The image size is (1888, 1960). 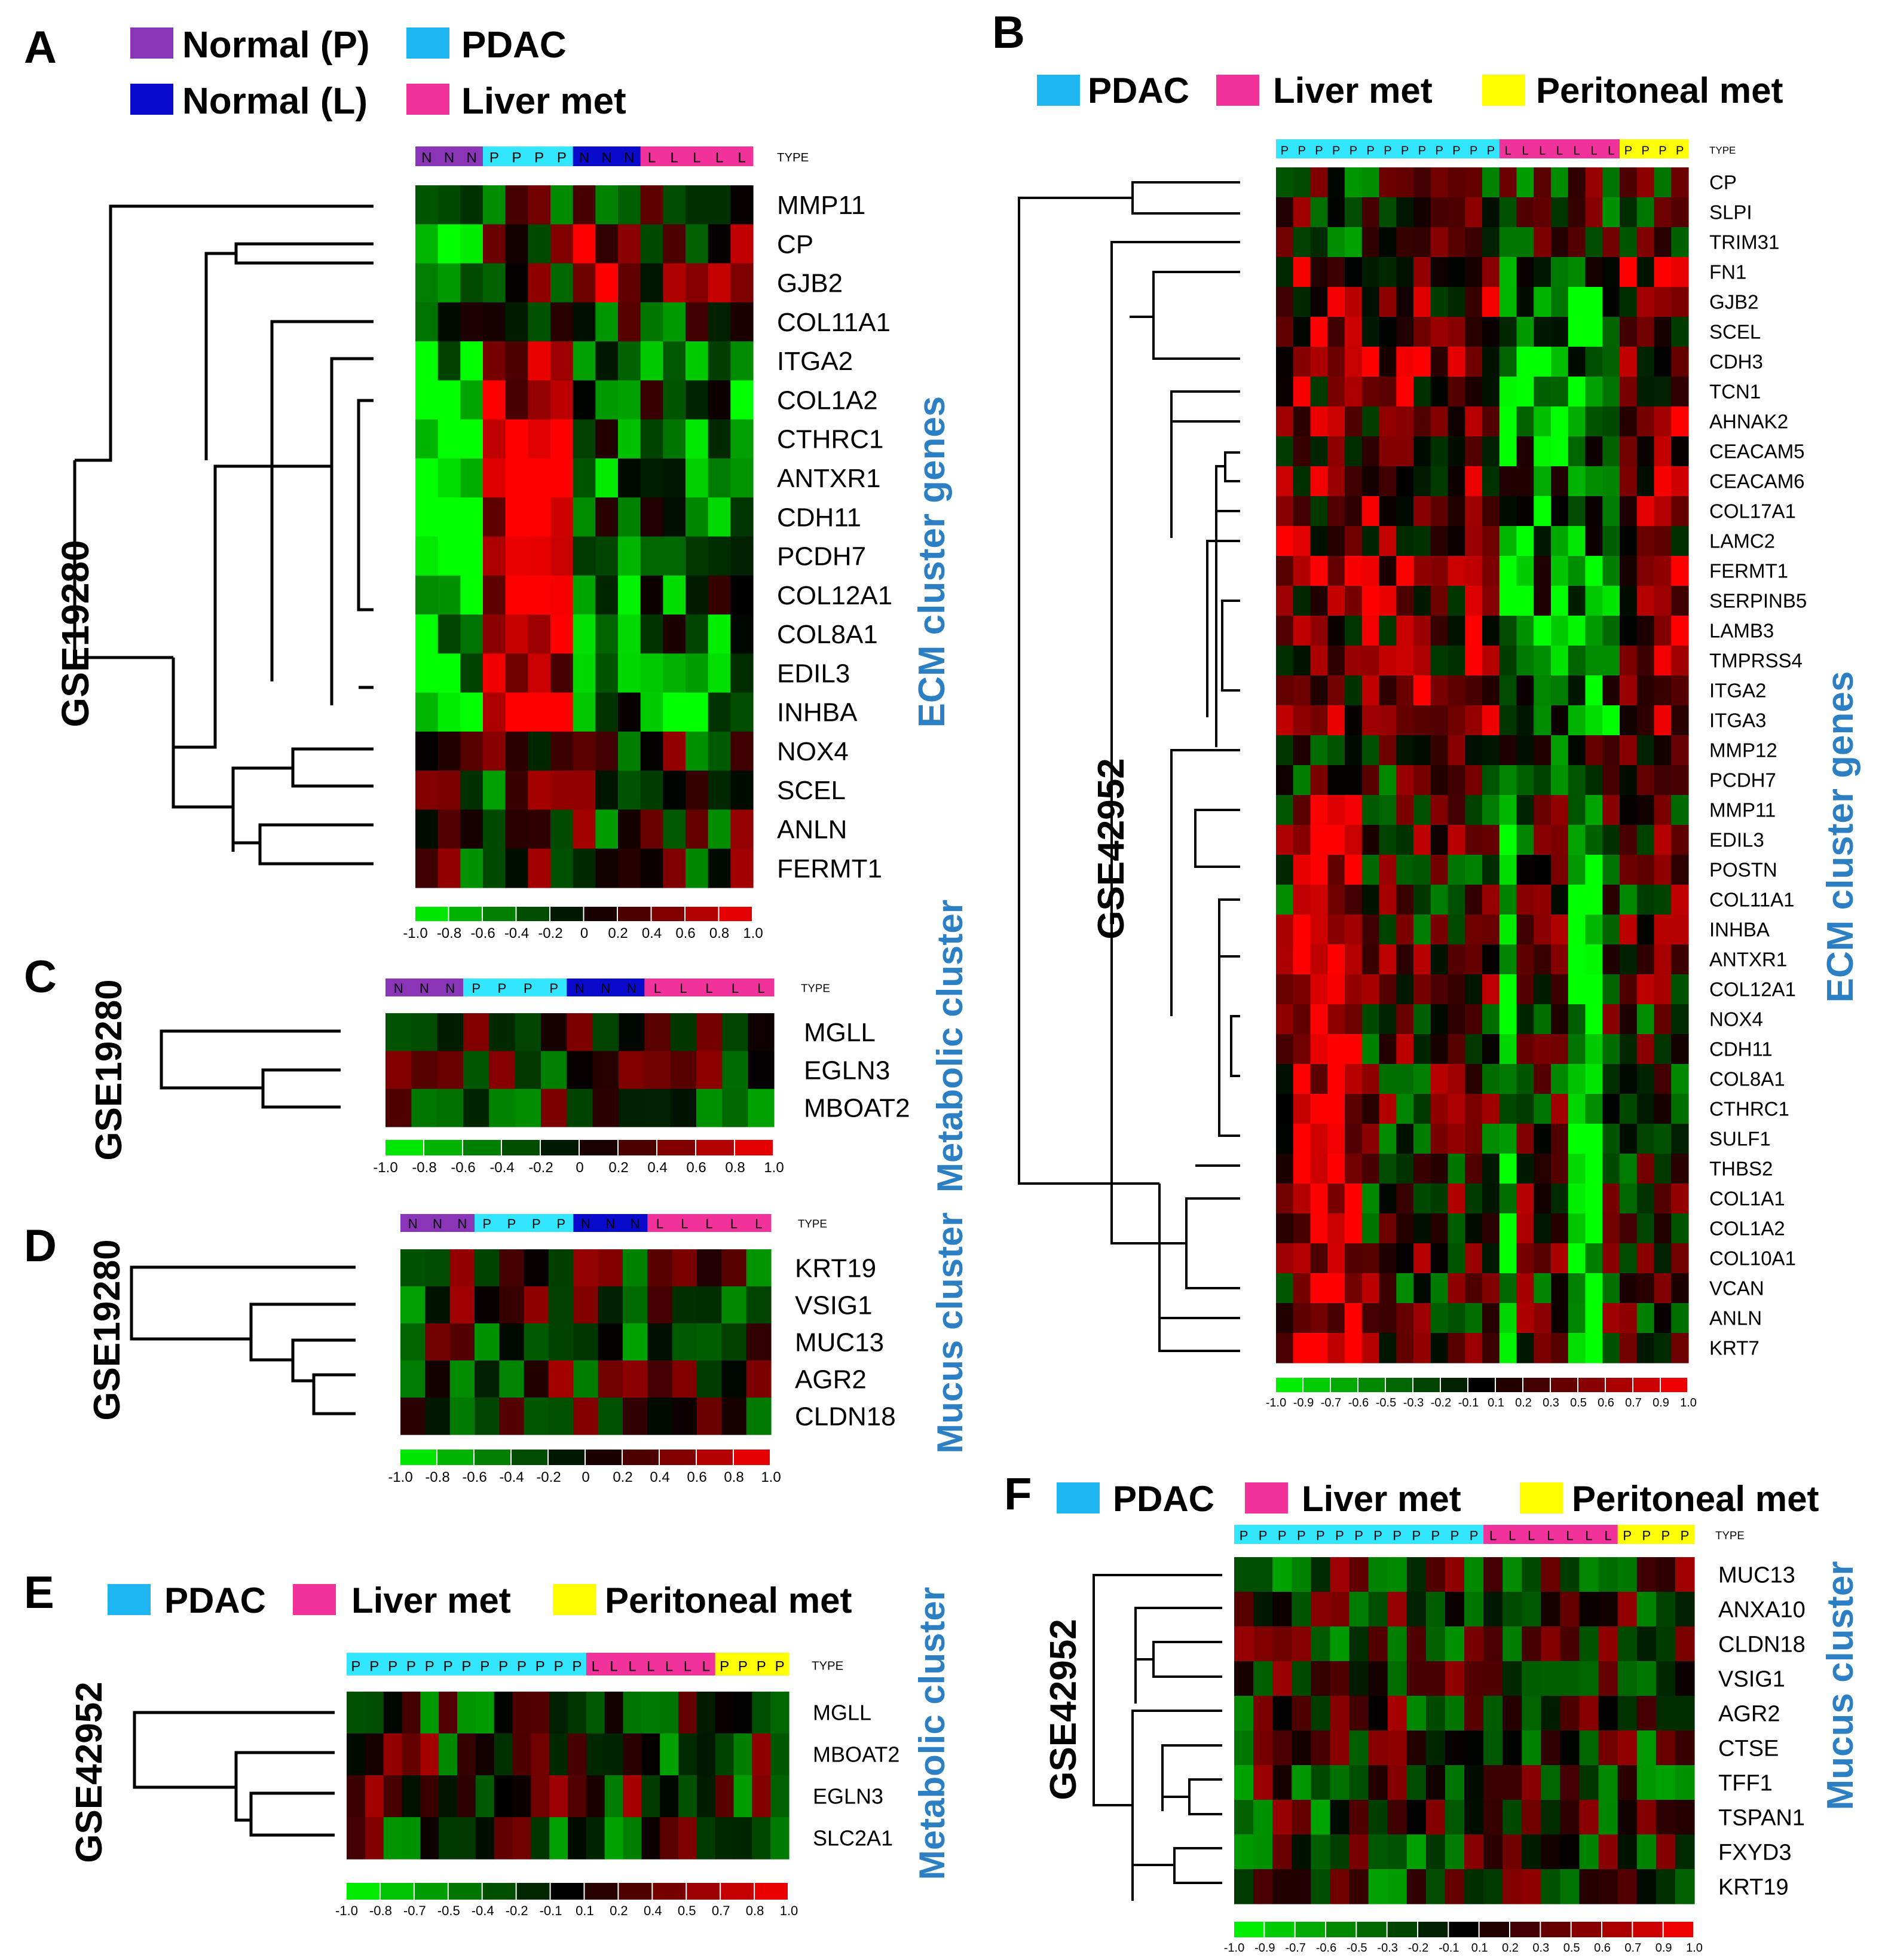 What do you see at coordinates (243, 1303) in the screenshot?
I see `dendrogram-branch` at bounding box center [243, 1303].